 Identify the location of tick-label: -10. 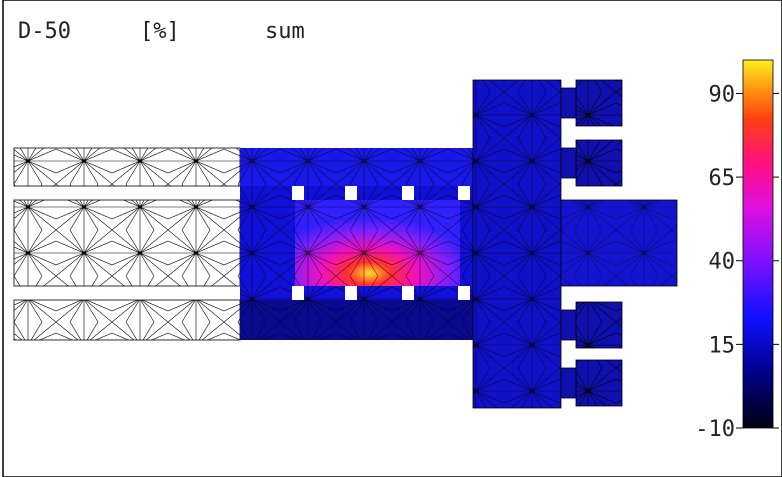
(715, 429).